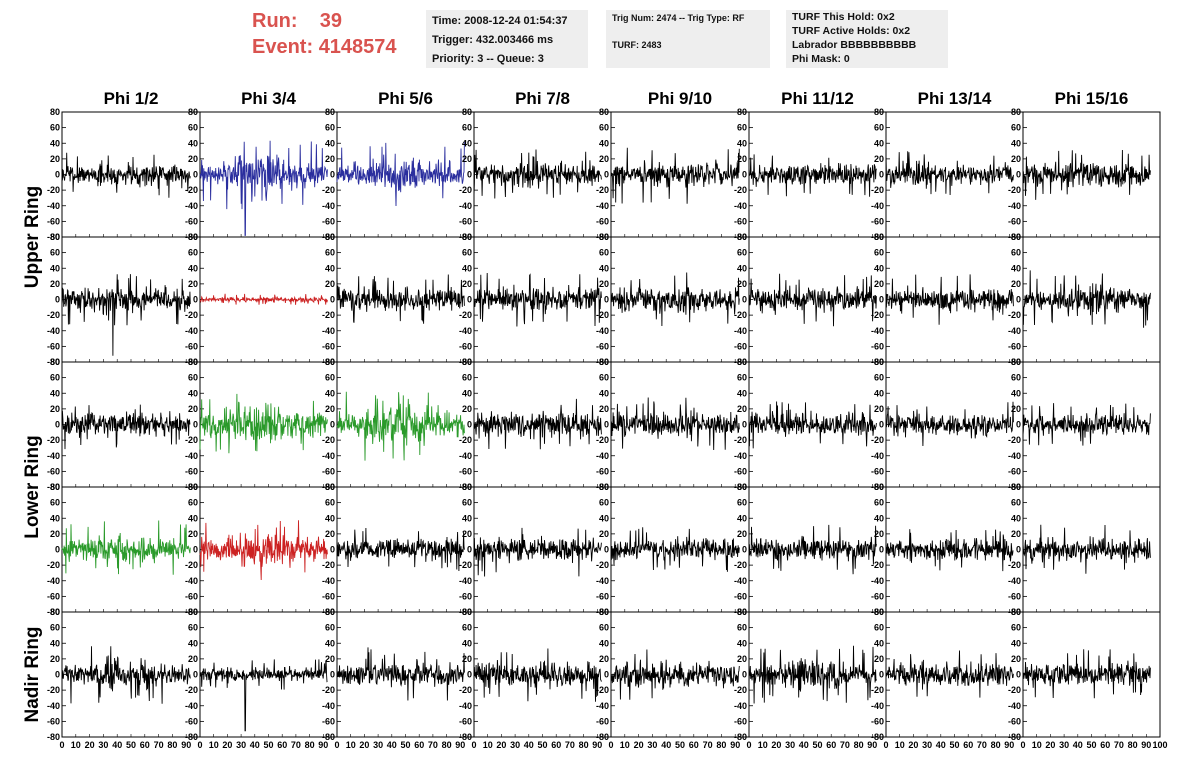 The height and width of the screenshot is (772, 1196). Describe the element at coordinates (843, 17) in the screenshot. I see `turf-hold-text: TURF This Hold: 0x2` at that location.